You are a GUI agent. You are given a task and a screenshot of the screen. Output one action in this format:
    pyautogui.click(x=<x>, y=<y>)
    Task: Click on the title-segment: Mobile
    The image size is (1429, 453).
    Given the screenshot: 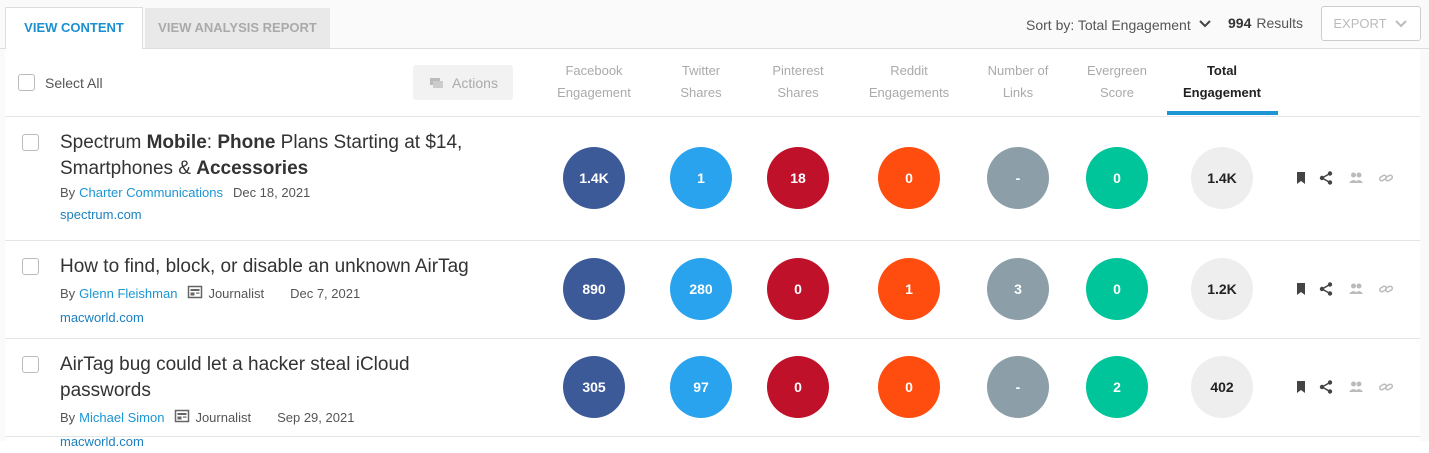 What is the action you would take?
    pyautogui.click(x=176, y=142)
    